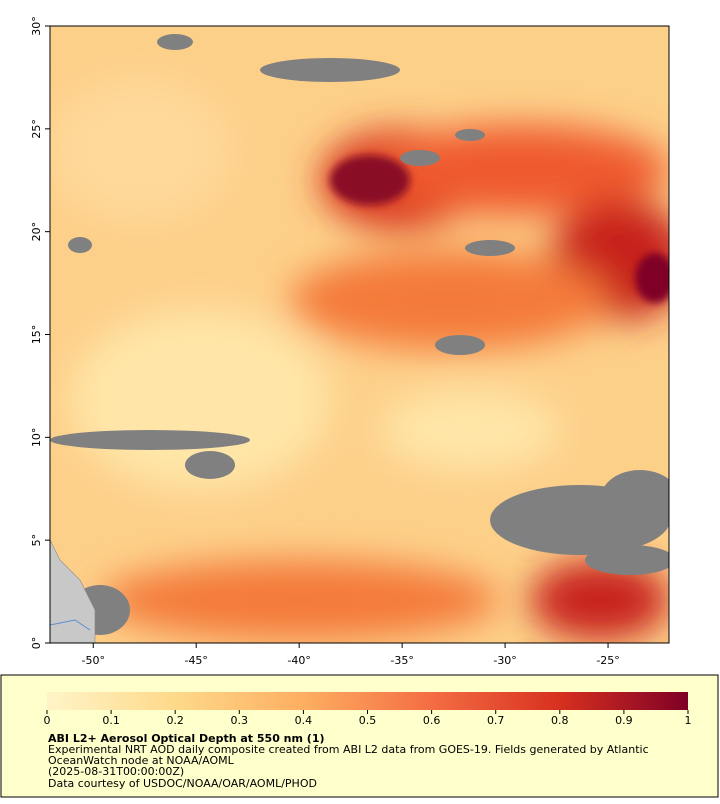  I want to click on colorbar-tick-label: 1, so click(688, 720).